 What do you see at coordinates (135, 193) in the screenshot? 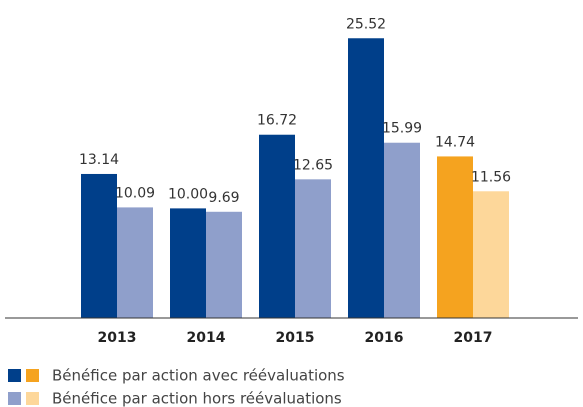
I see `value-label: 10.09` at bounding box center [135, 193].